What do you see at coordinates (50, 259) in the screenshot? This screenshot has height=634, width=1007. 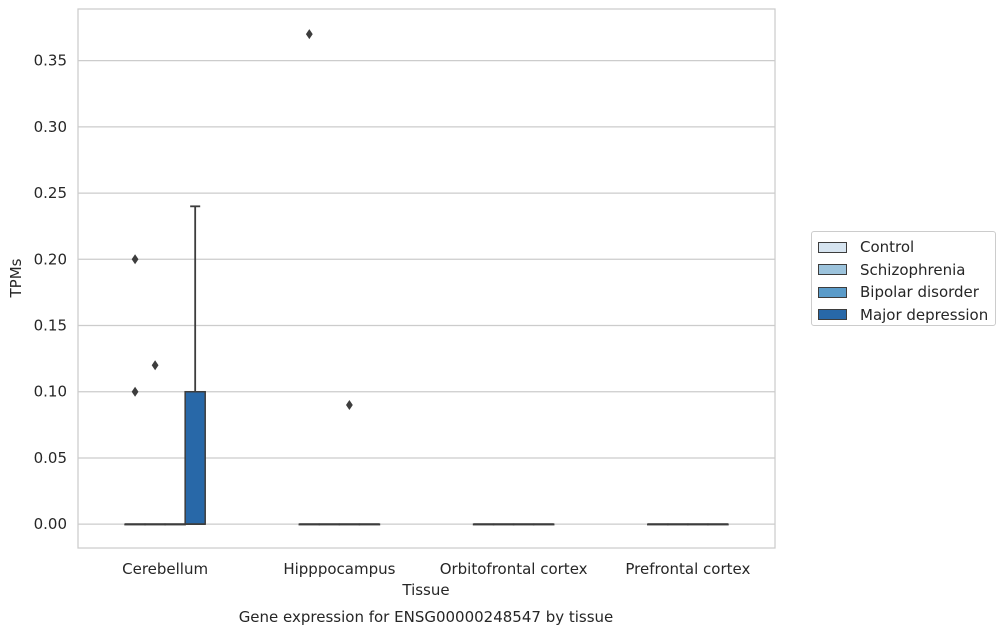 I see `y-tick-label: 0.20` at bounding box center [50, 259].